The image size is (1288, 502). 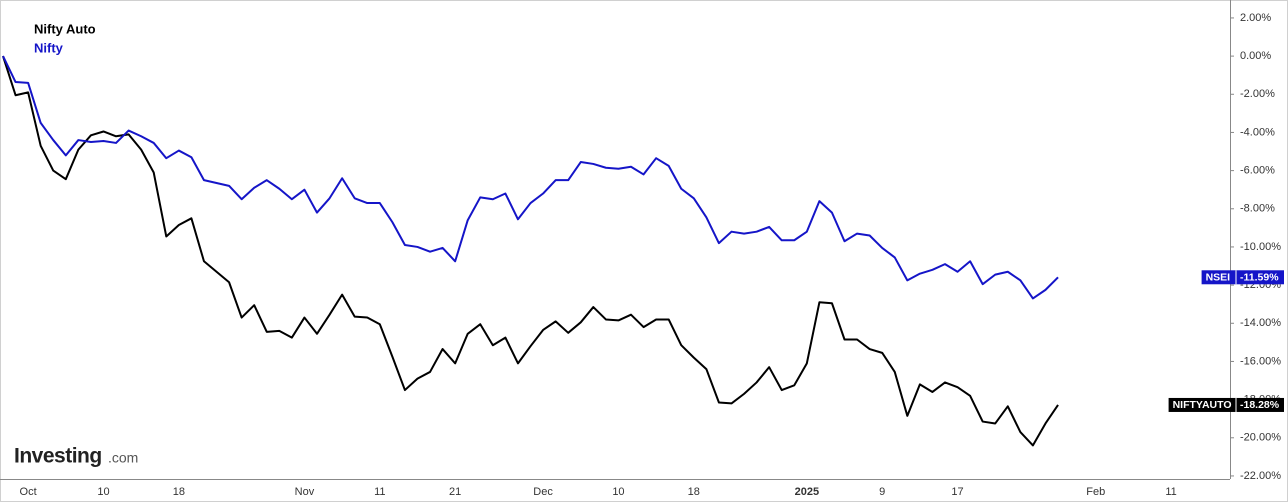 I want to click on end-label-ticker: NSEI, so click(x=1218, y=278).